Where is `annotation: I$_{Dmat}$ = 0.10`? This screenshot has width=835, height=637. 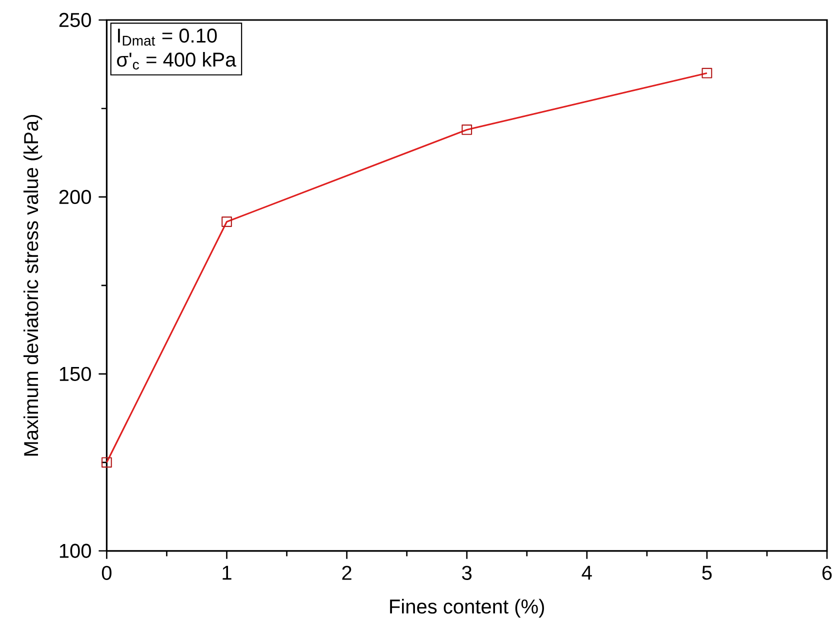
annotation: I$_{Dmat}$ = 0.10 is located at coordinates (167, 37).